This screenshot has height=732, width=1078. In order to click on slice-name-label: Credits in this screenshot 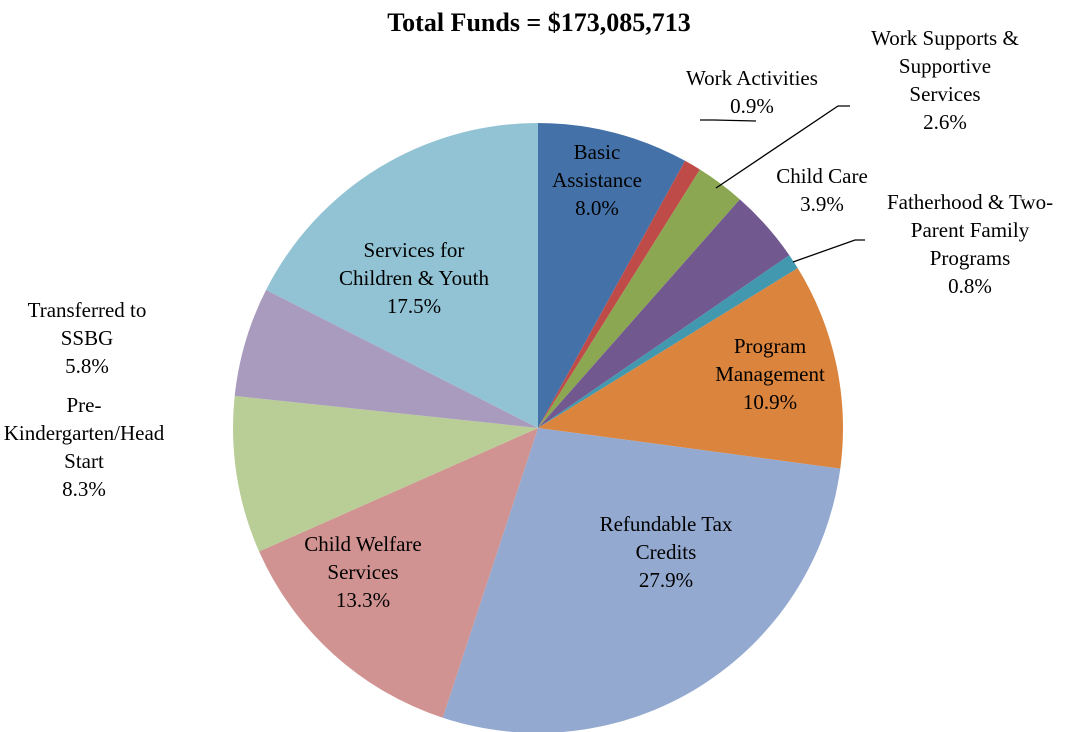, I will do `click(666, 552)`.